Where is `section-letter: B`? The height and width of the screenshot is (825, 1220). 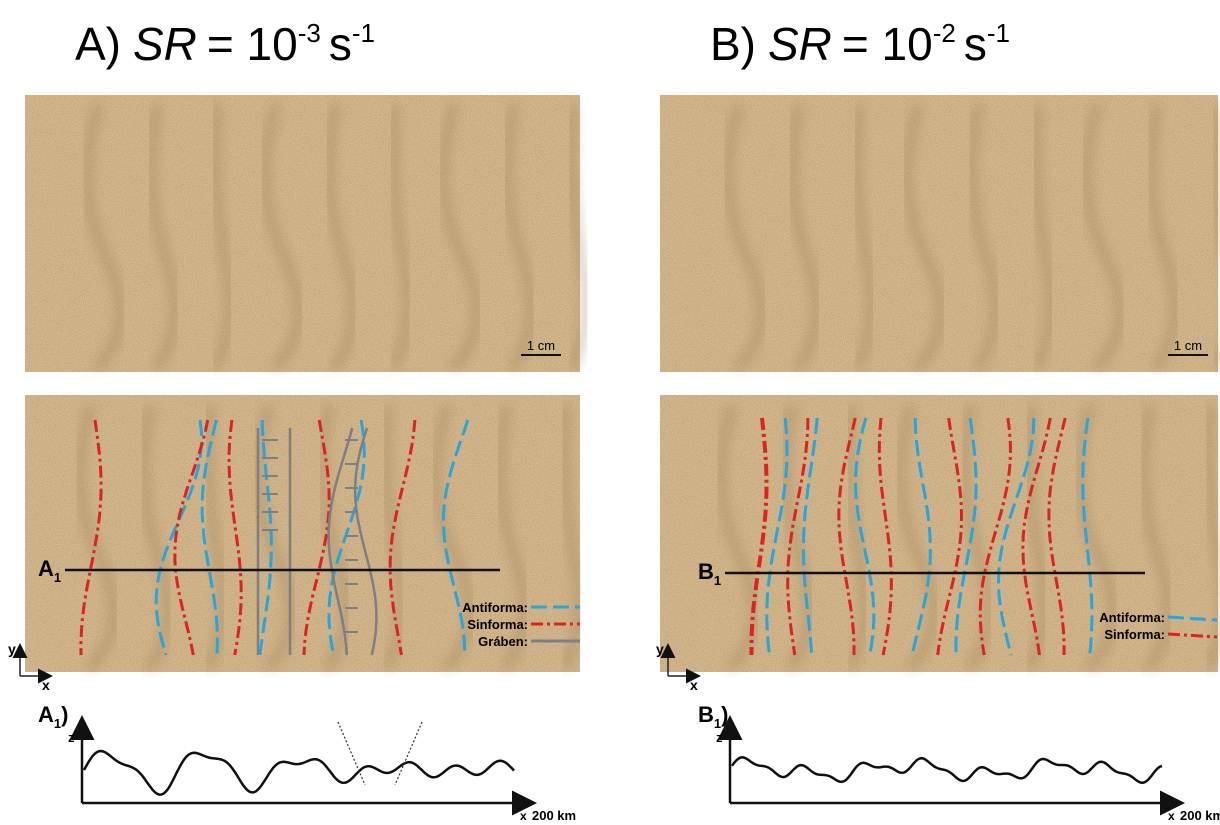
section-letter: B is located at coordinates (706, 571).